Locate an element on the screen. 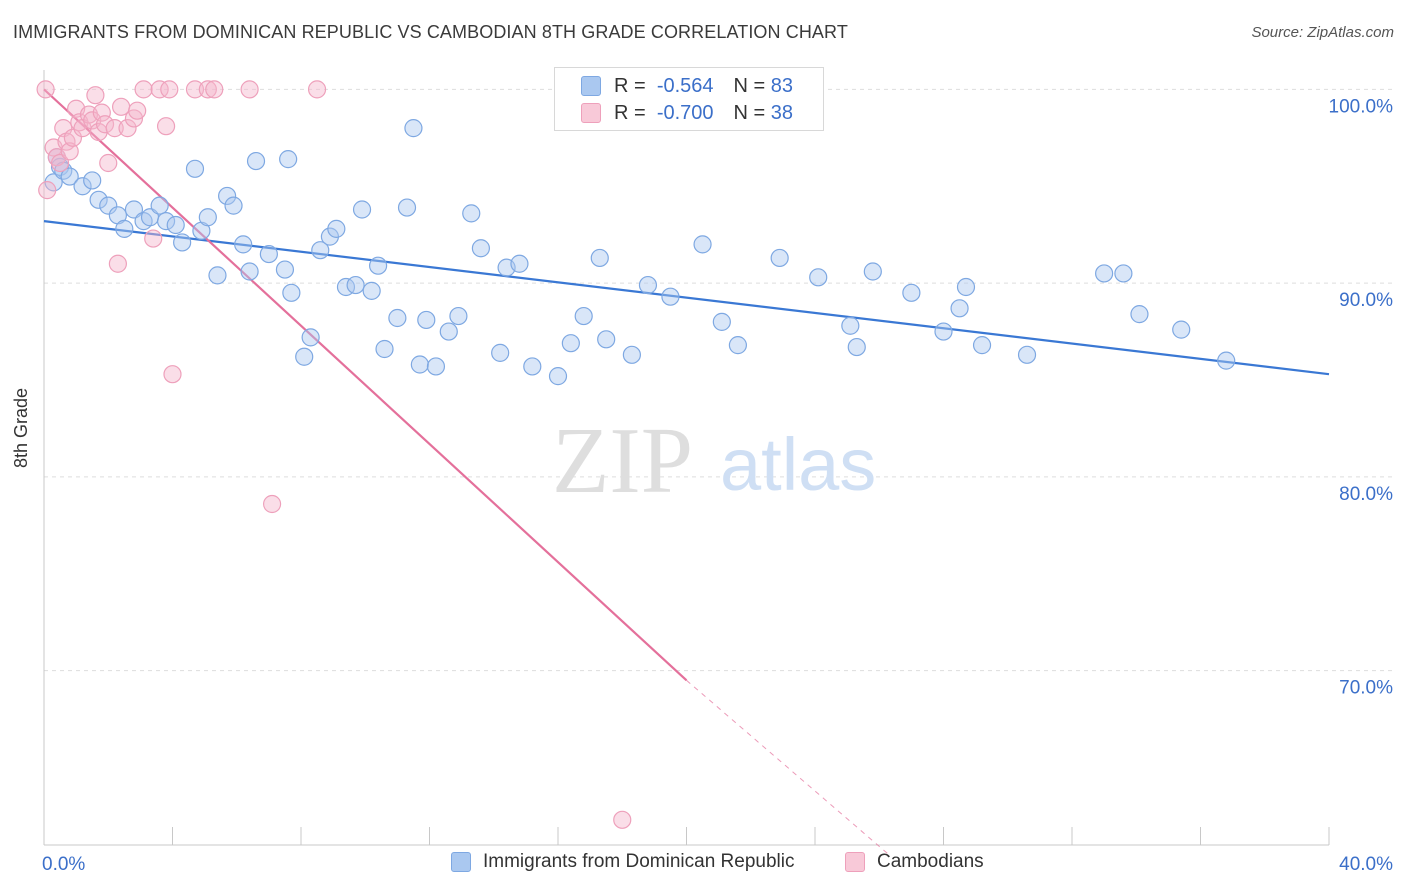  y-tick-label: 70.0% is located at coordinates (1366, 688).